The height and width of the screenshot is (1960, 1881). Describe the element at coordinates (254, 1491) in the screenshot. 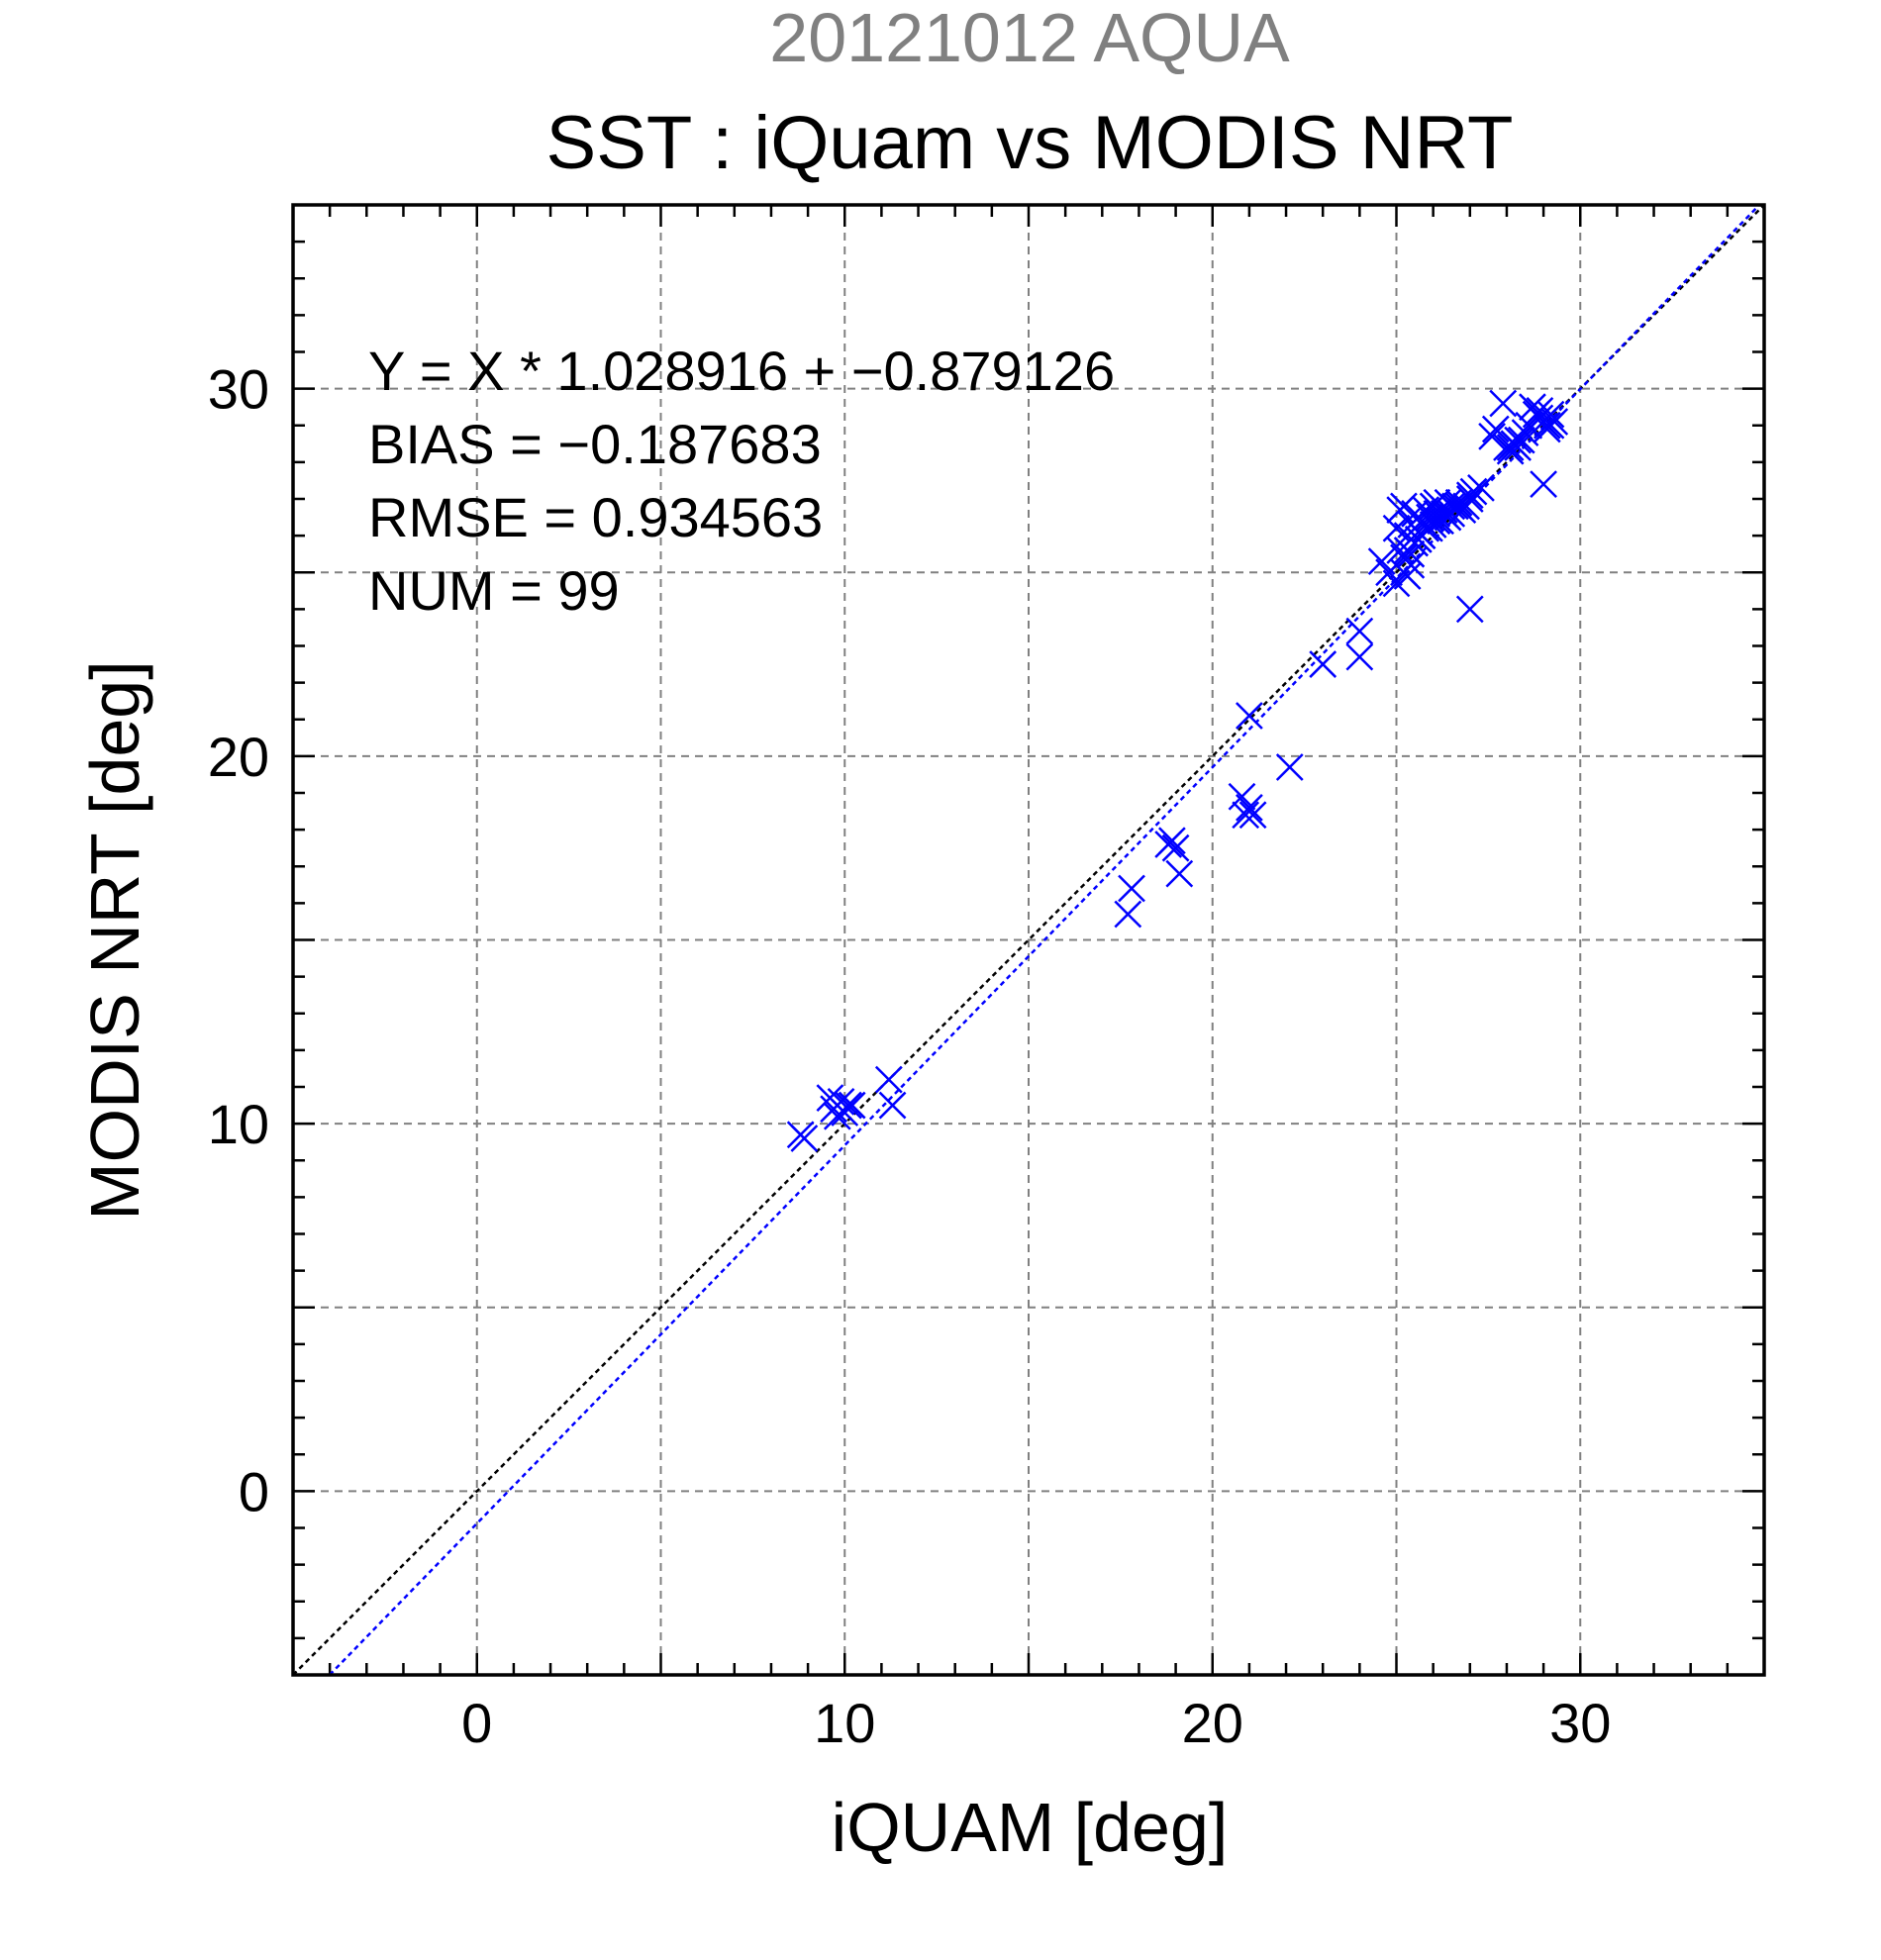

I see `y-tick-label: 0` at that location.